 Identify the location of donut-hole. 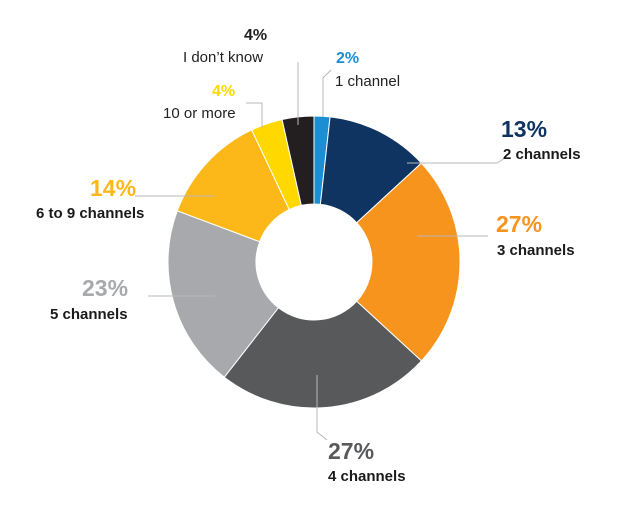
(314, 262).